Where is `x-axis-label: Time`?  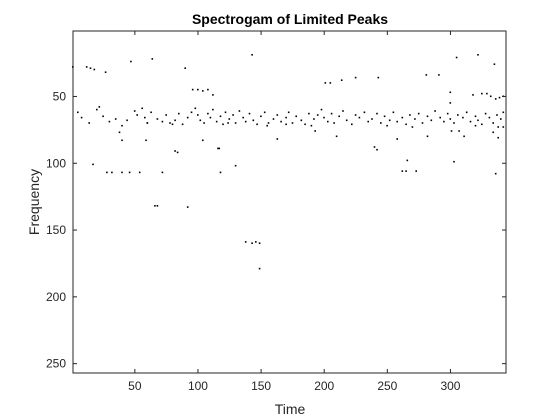 x-axis-label: Time is located at coordinates (290, 409).